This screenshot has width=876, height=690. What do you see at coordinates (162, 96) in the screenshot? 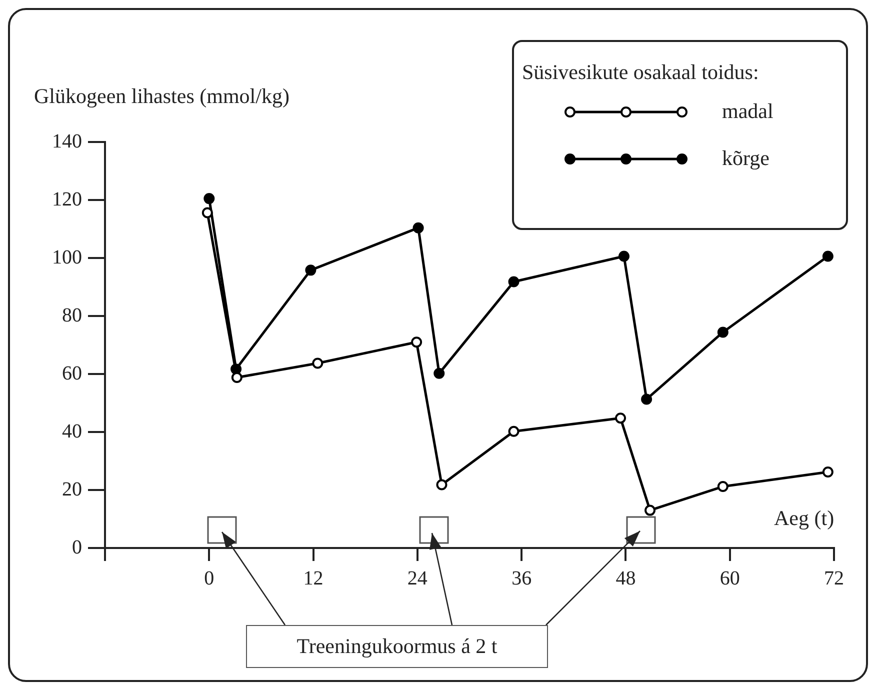
I see `y-axis-title: Glükogeen lihastes (mmol/kg)` at bounding box center [162, 96].